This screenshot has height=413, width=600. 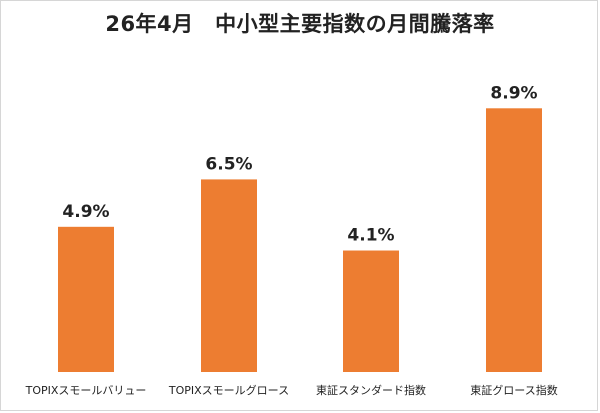 What do you see at coordinates (86, 390) in the screenshot?
I see `category-label-1: TOPIXスモールバリュー` at bounding box center [86, 390].